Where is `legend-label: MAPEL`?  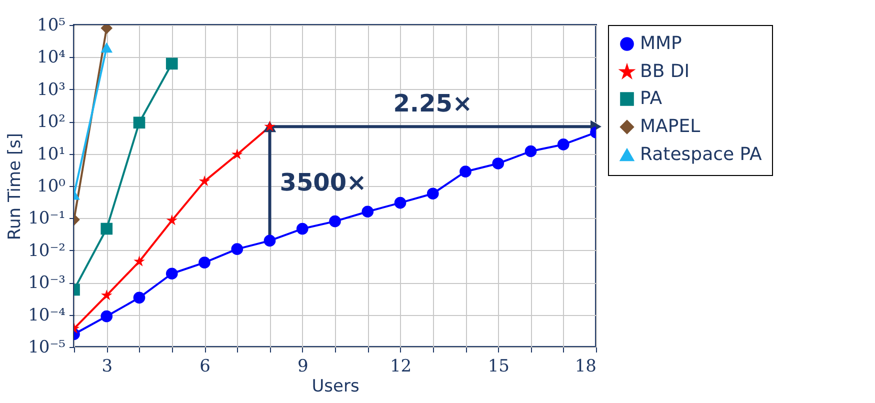 legend-label: MAPEL is located at coordinates (670, 126).